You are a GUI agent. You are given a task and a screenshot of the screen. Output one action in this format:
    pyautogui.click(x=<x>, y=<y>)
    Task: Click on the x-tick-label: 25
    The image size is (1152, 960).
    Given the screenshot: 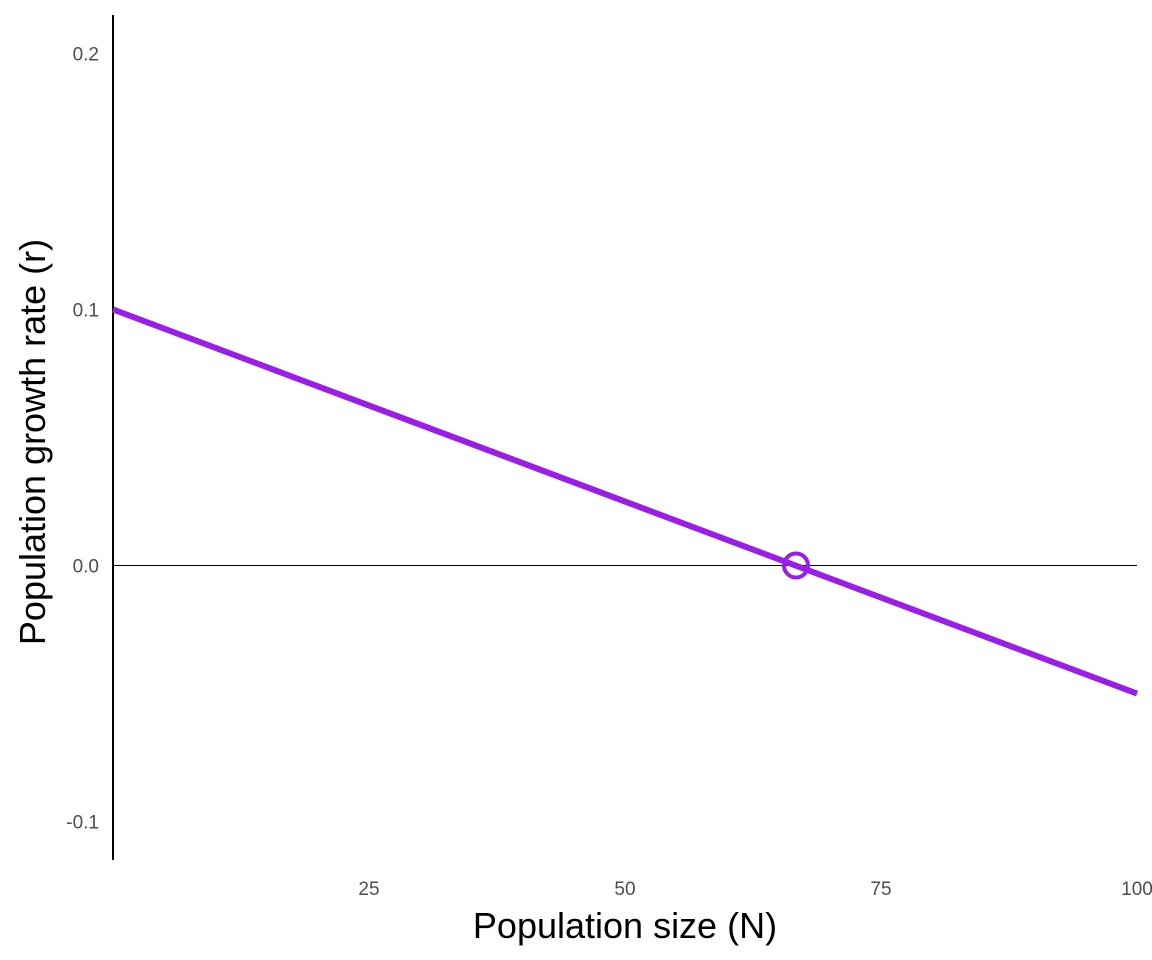 What is the action you would take?
    pyautogui.click(x=368, y=889)
    